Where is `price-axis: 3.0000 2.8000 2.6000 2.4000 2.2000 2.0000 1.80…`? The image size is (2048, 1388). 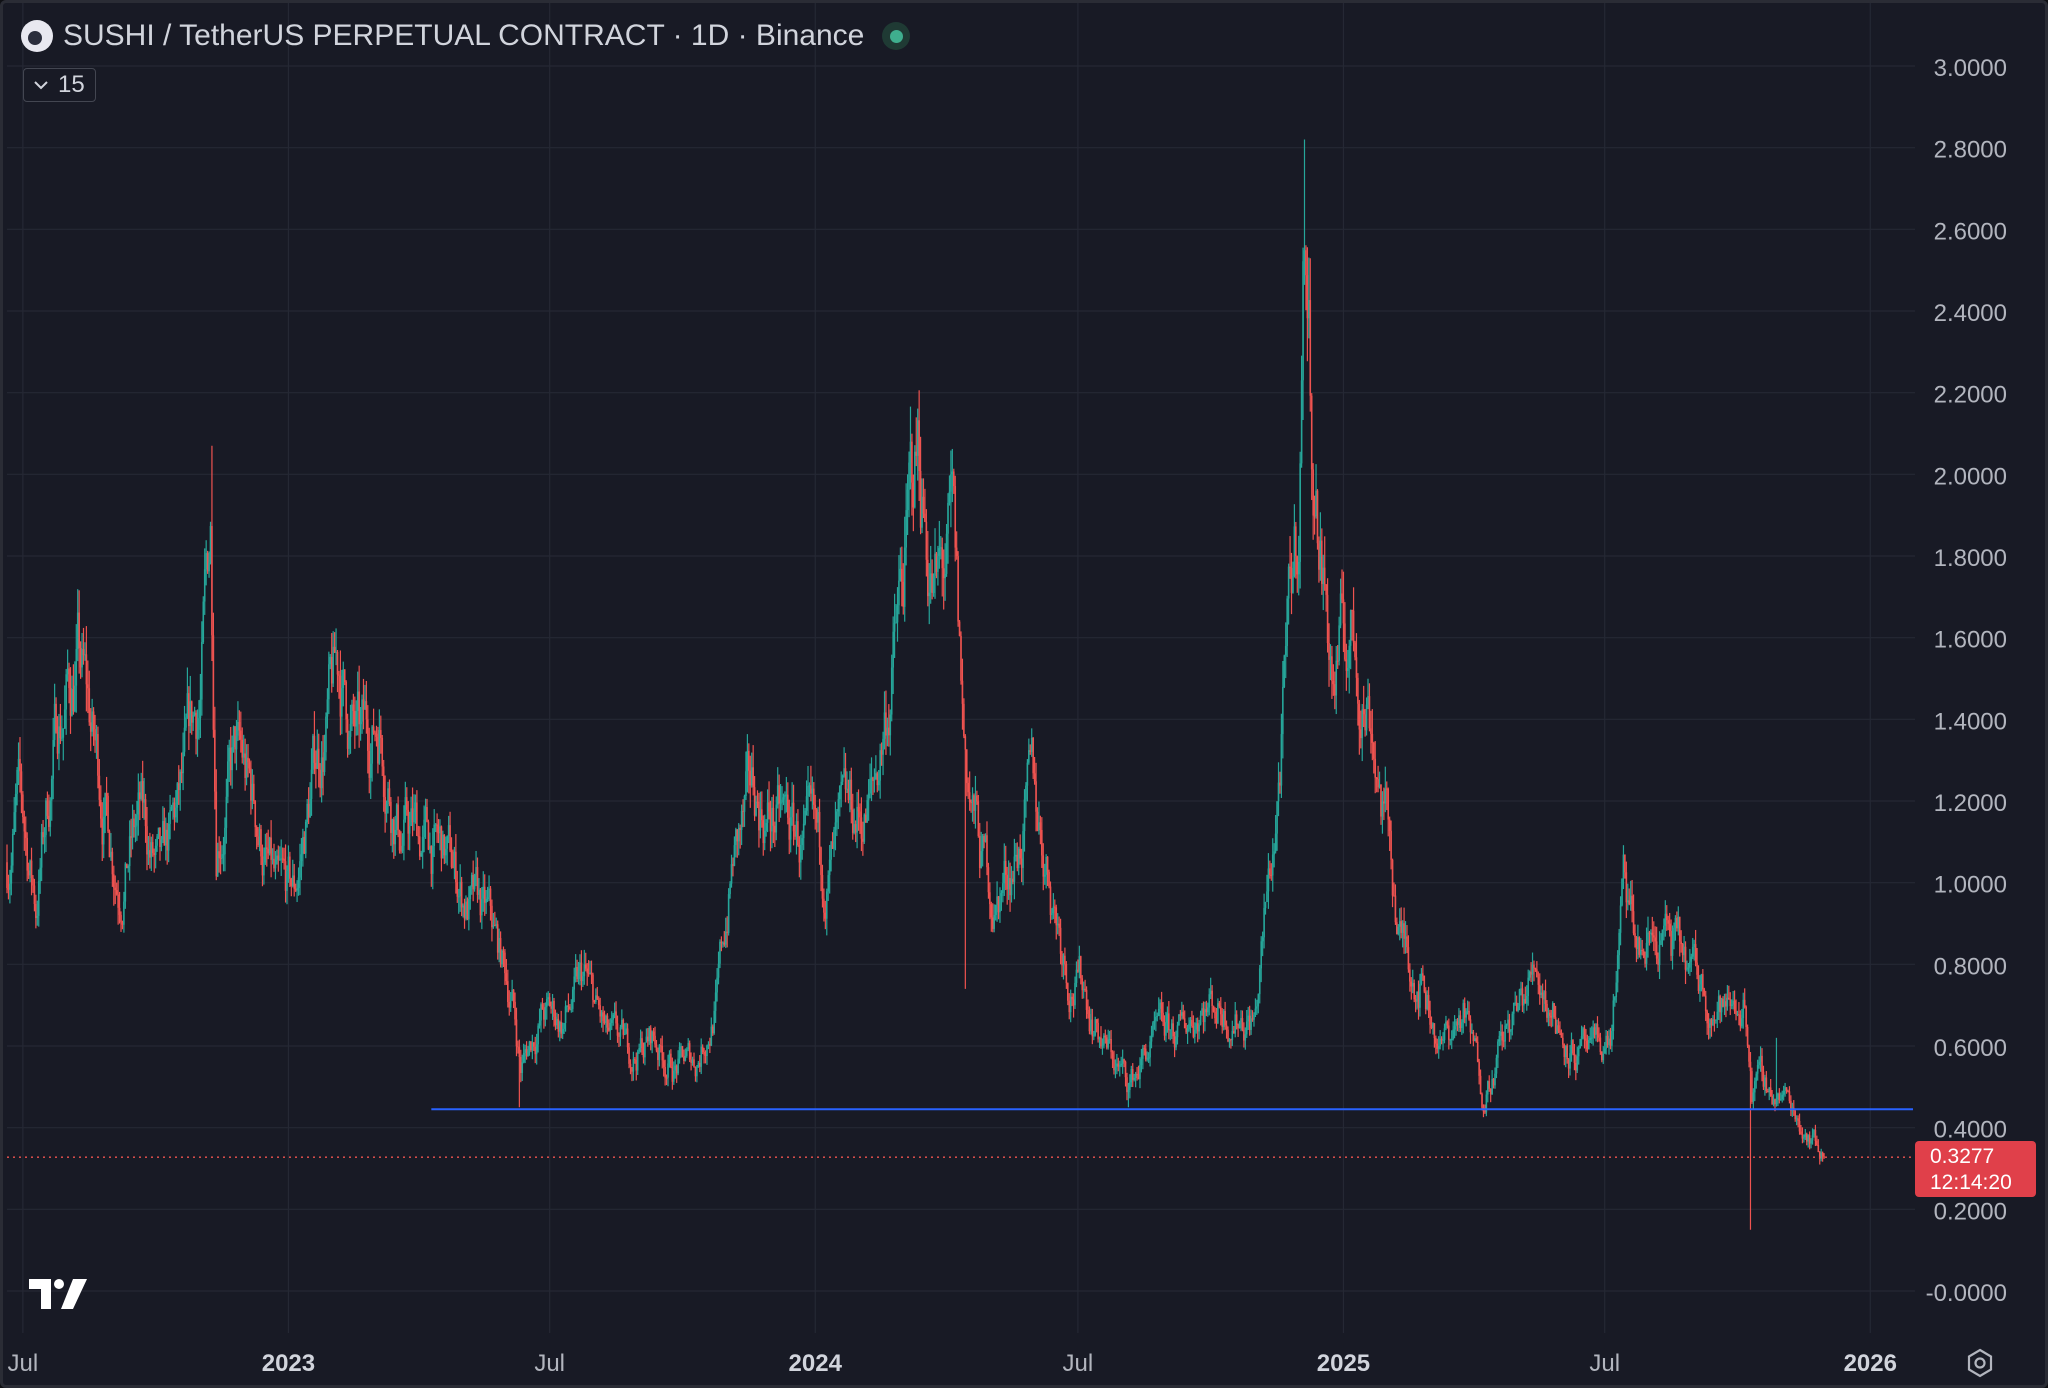
price-axis: 3.0000 2.8000 2.6000 2.4000 2.2000 2.0000 1.80… is located at coordinates (1966, 681).